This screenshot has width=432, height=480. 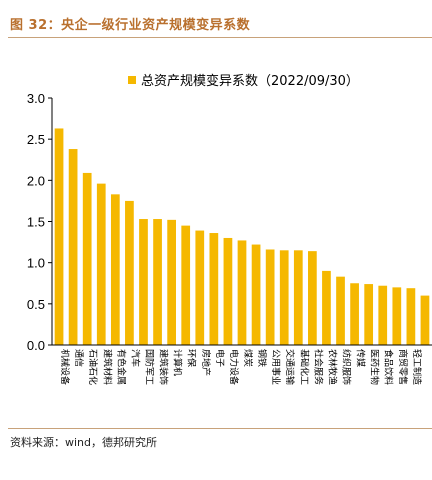 I want to click on x-tick-label: 轻工制造, so click(x=417, y=367).